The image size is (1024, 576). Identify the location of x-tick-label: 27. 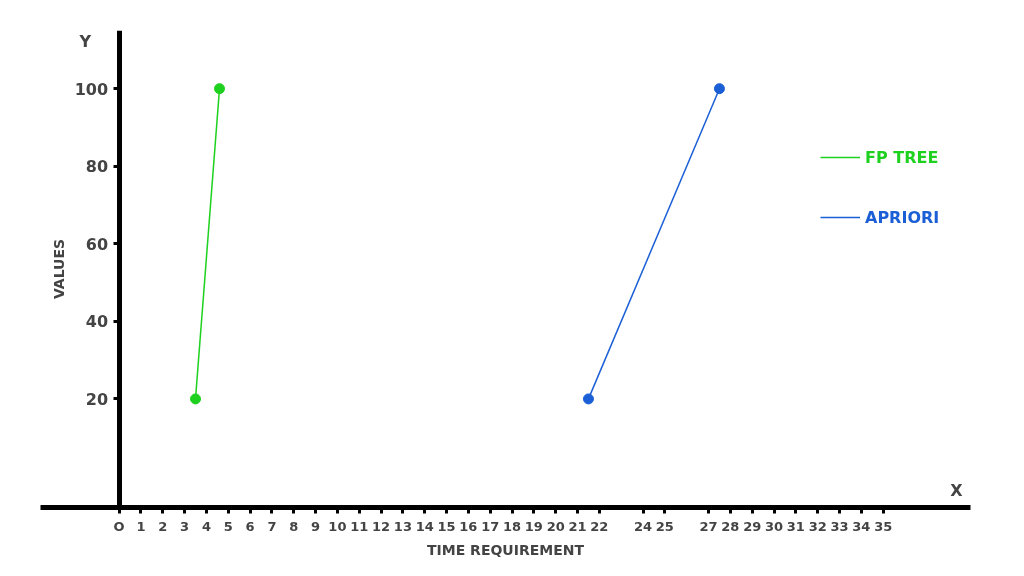
(708, 526).